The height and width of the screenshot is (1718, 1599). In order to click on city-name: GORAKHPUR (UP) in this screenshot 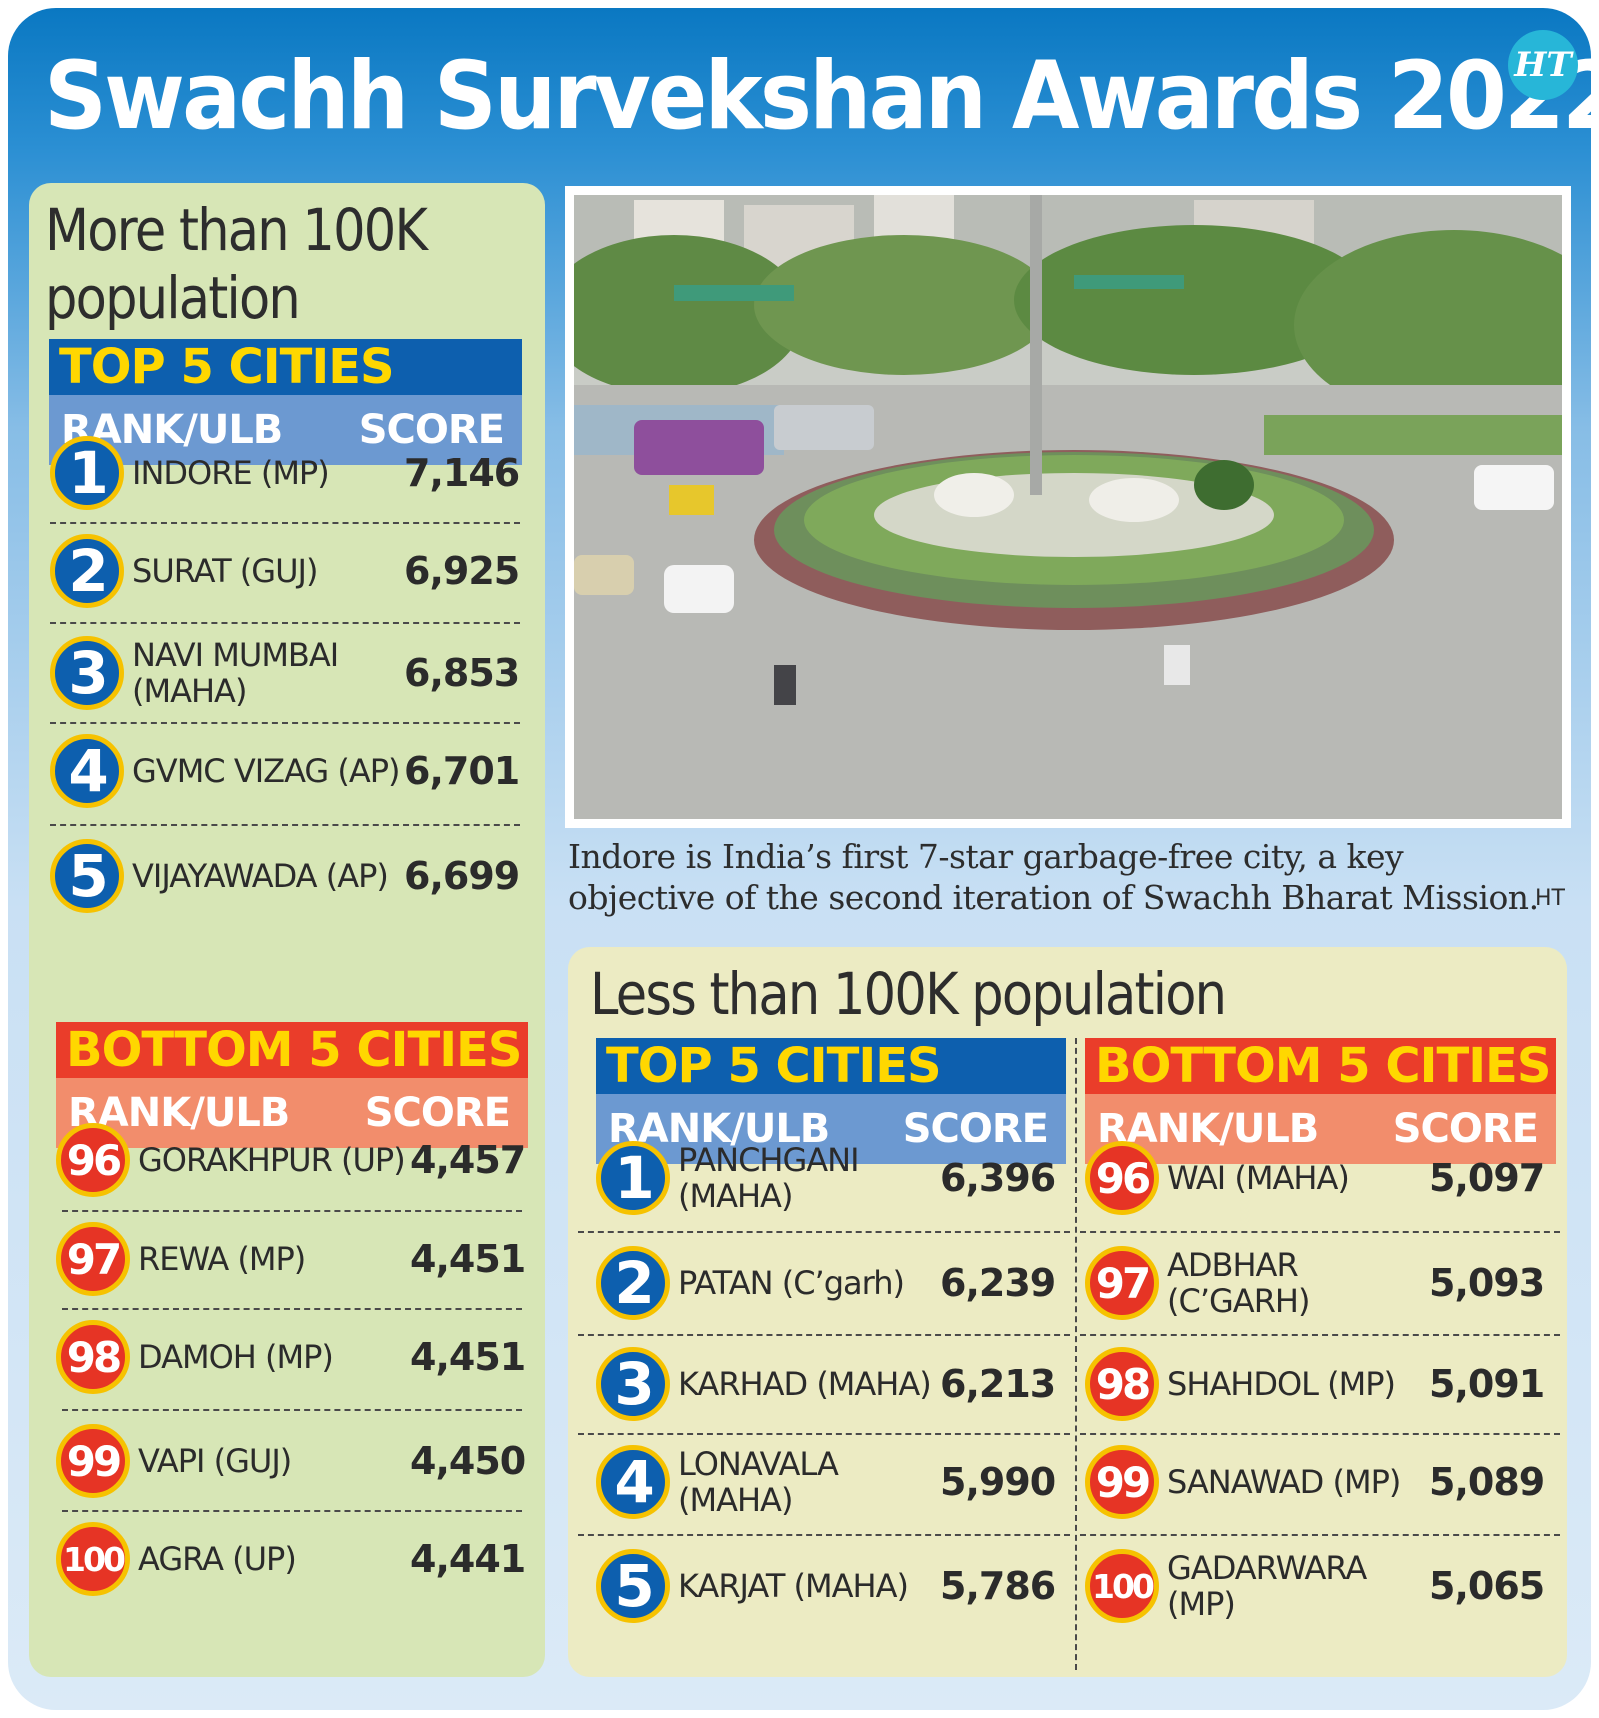, I will do `click(272, 1160)`.